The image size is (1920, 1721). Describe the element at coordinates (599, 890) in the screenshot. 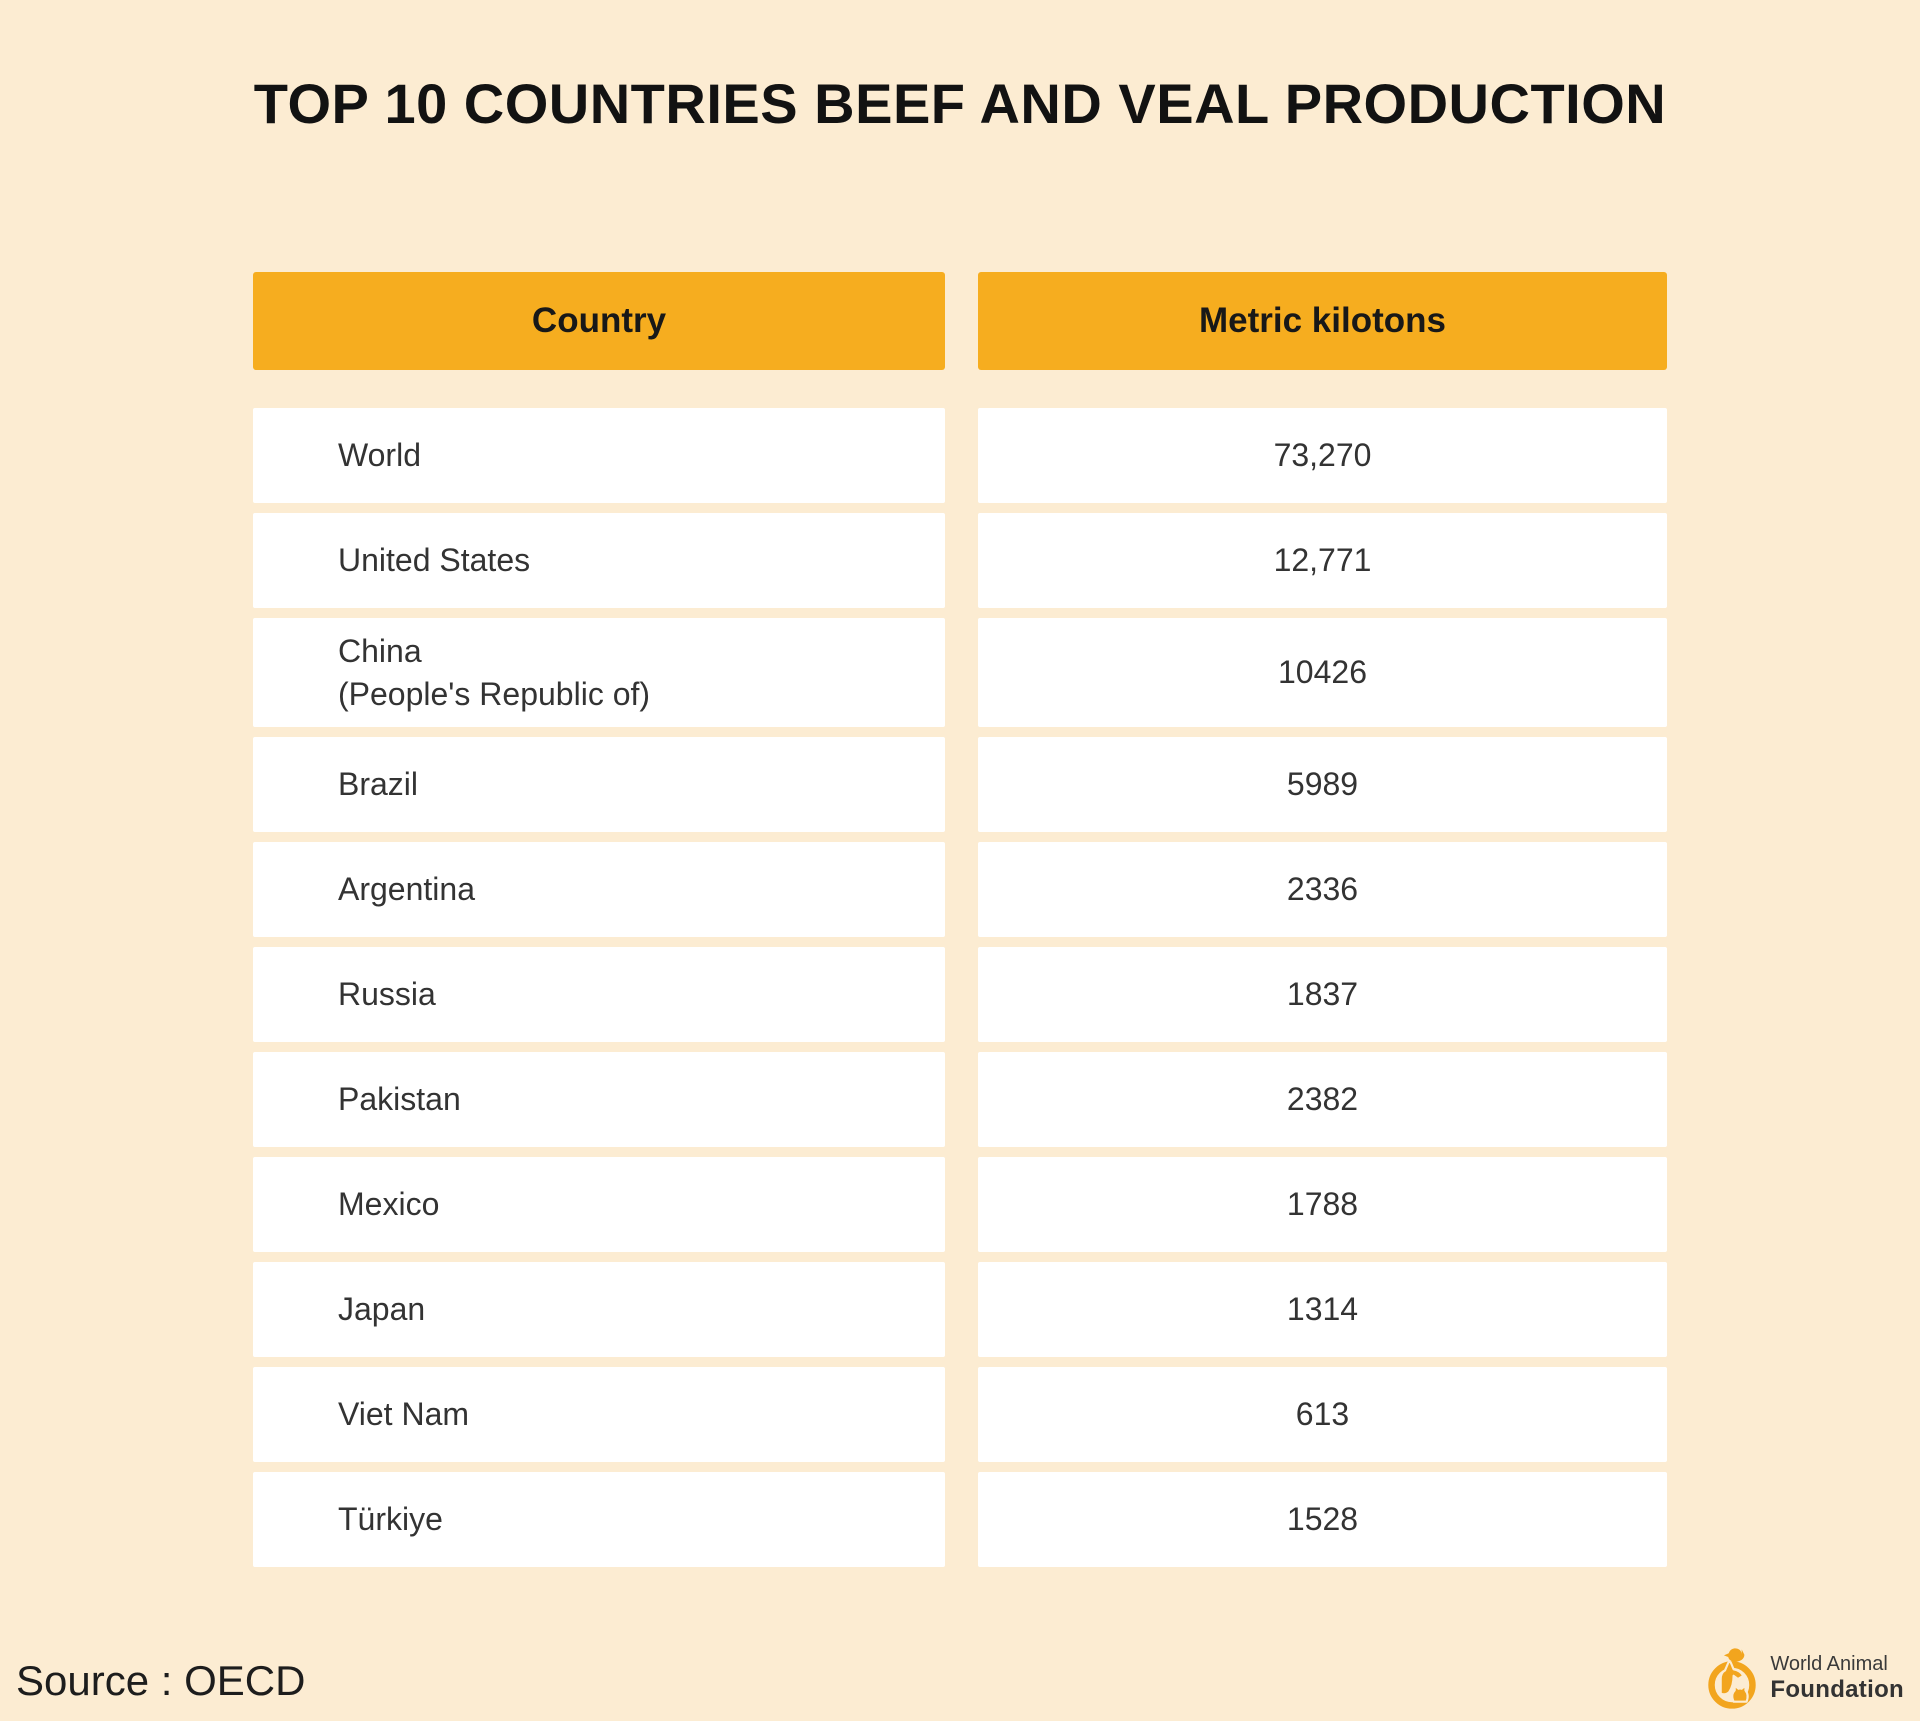

I see `country-cell: Argentina` at that location.